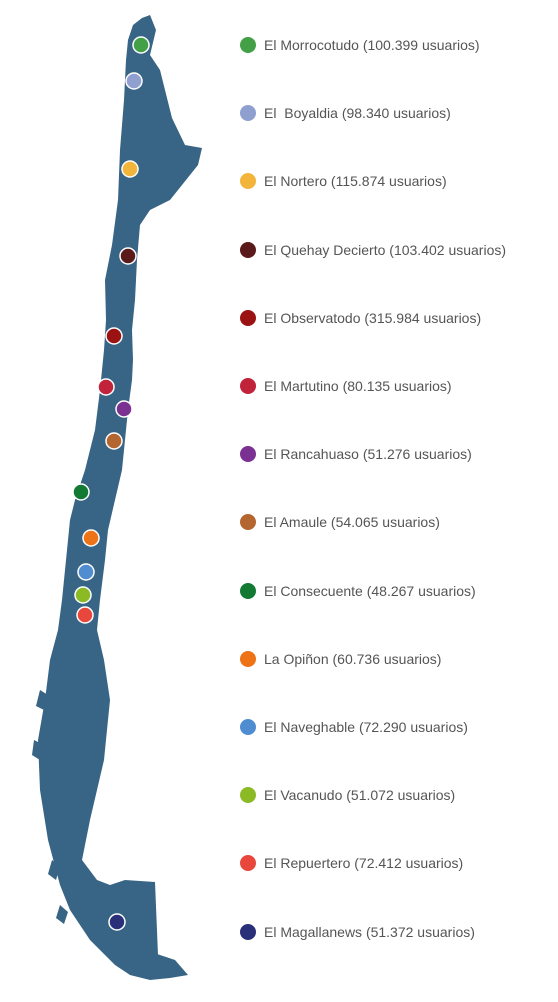 The image size is (558, 1002). I want to click on legend-label: El Rancahuaso (51.276 usuarios), so click(368, 454).